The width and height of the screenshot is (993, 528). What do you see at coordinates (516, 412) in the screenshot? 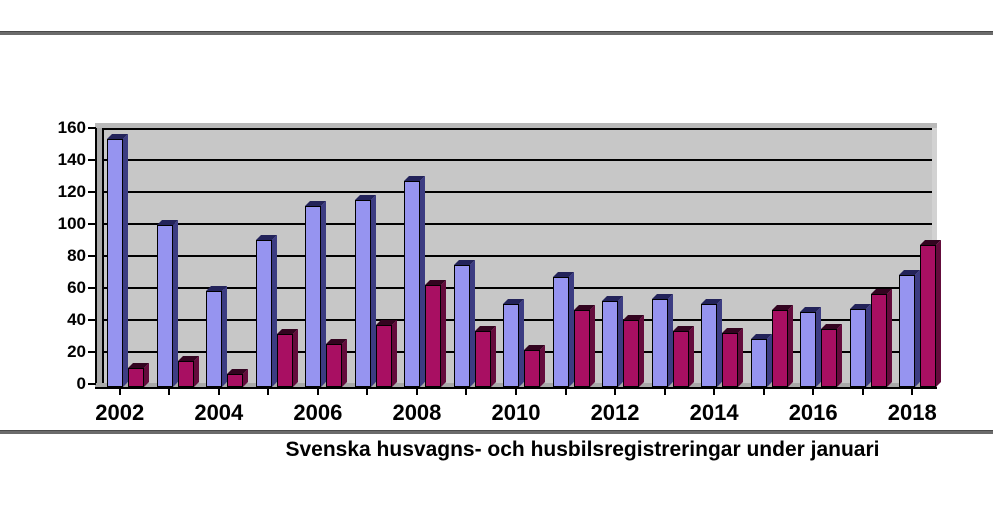
I see `x-axis-label: 2010` at bounding box center [516, 412].